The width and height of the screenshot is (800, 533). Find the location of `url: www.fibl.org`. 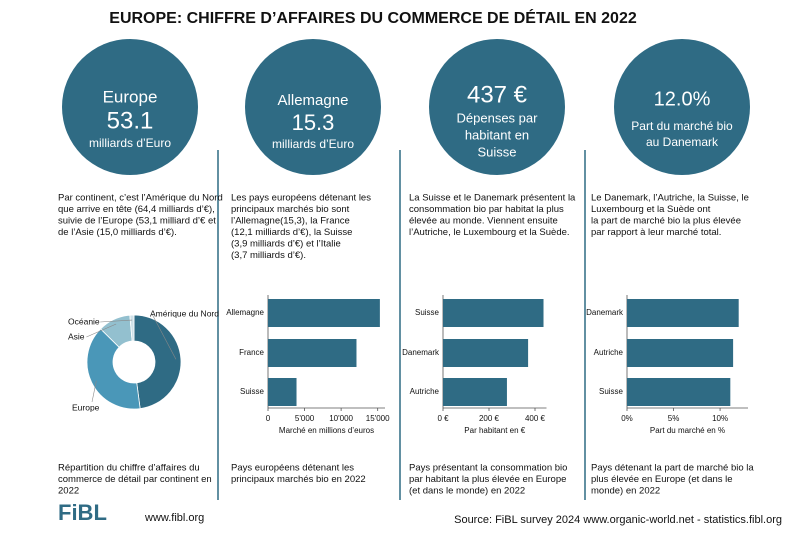

url: www.fibl.org is located at coordinates (174, 518).